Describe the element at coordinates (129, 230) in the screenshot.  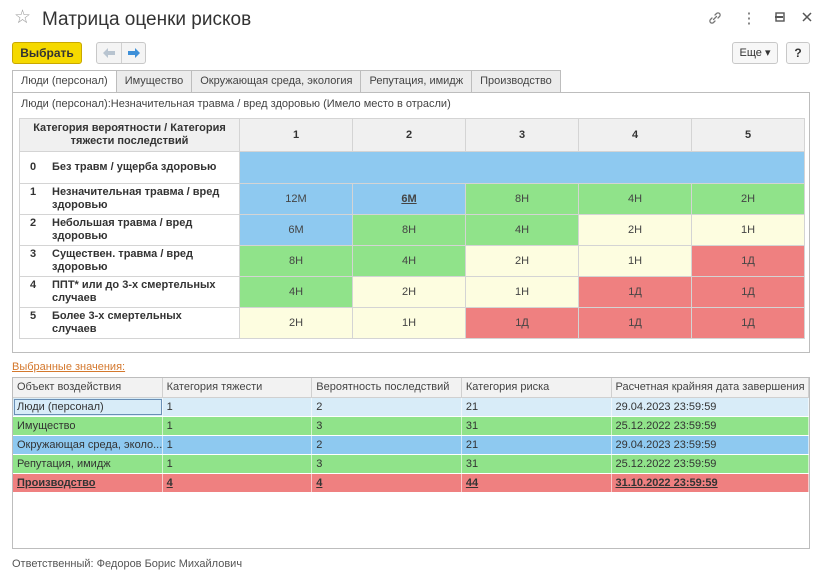
I see `severity-row-header: 2 Небольшая травма / вред здоровью` at that location.